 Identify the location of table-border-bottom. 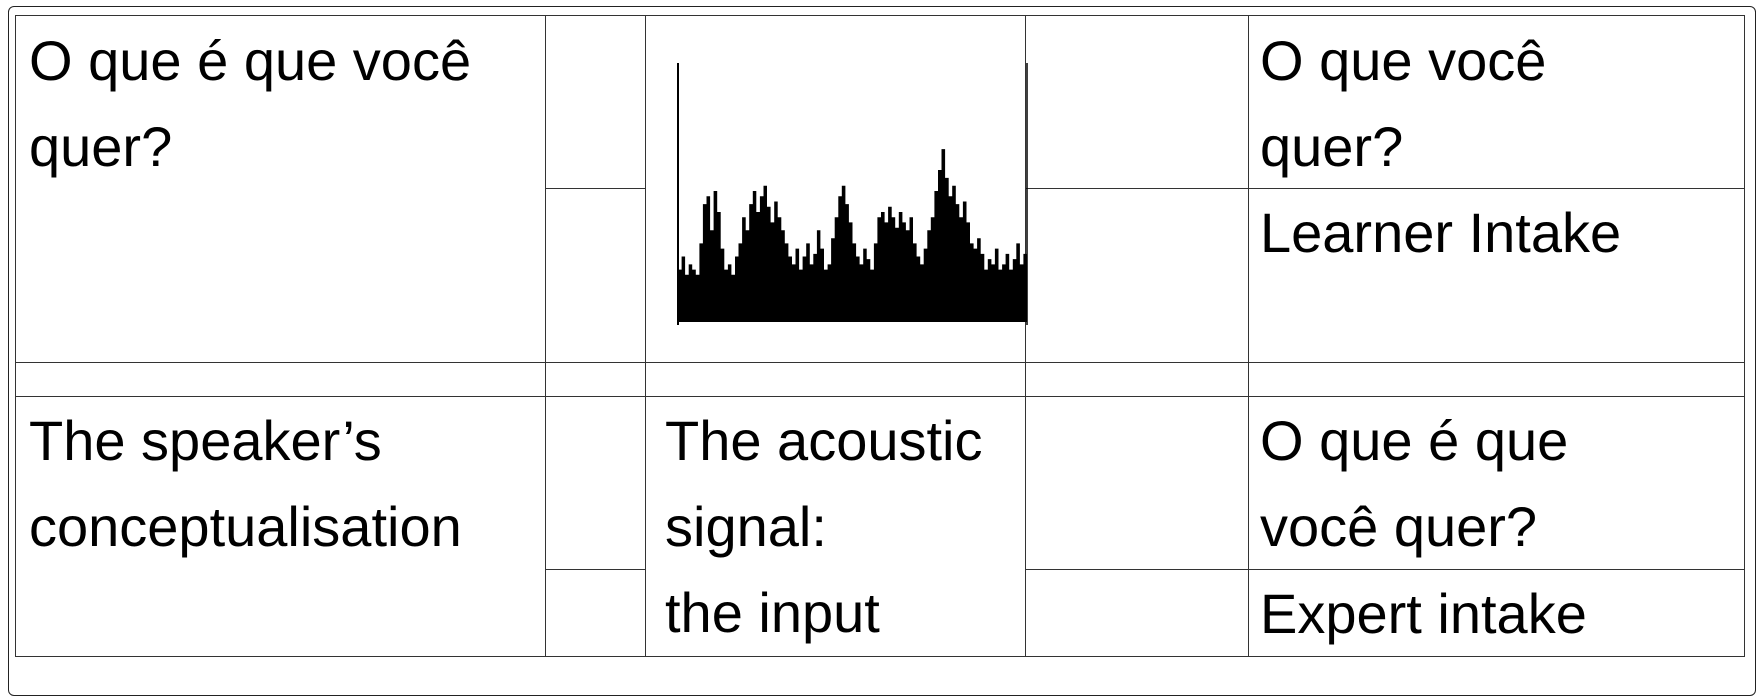
(880, 656).